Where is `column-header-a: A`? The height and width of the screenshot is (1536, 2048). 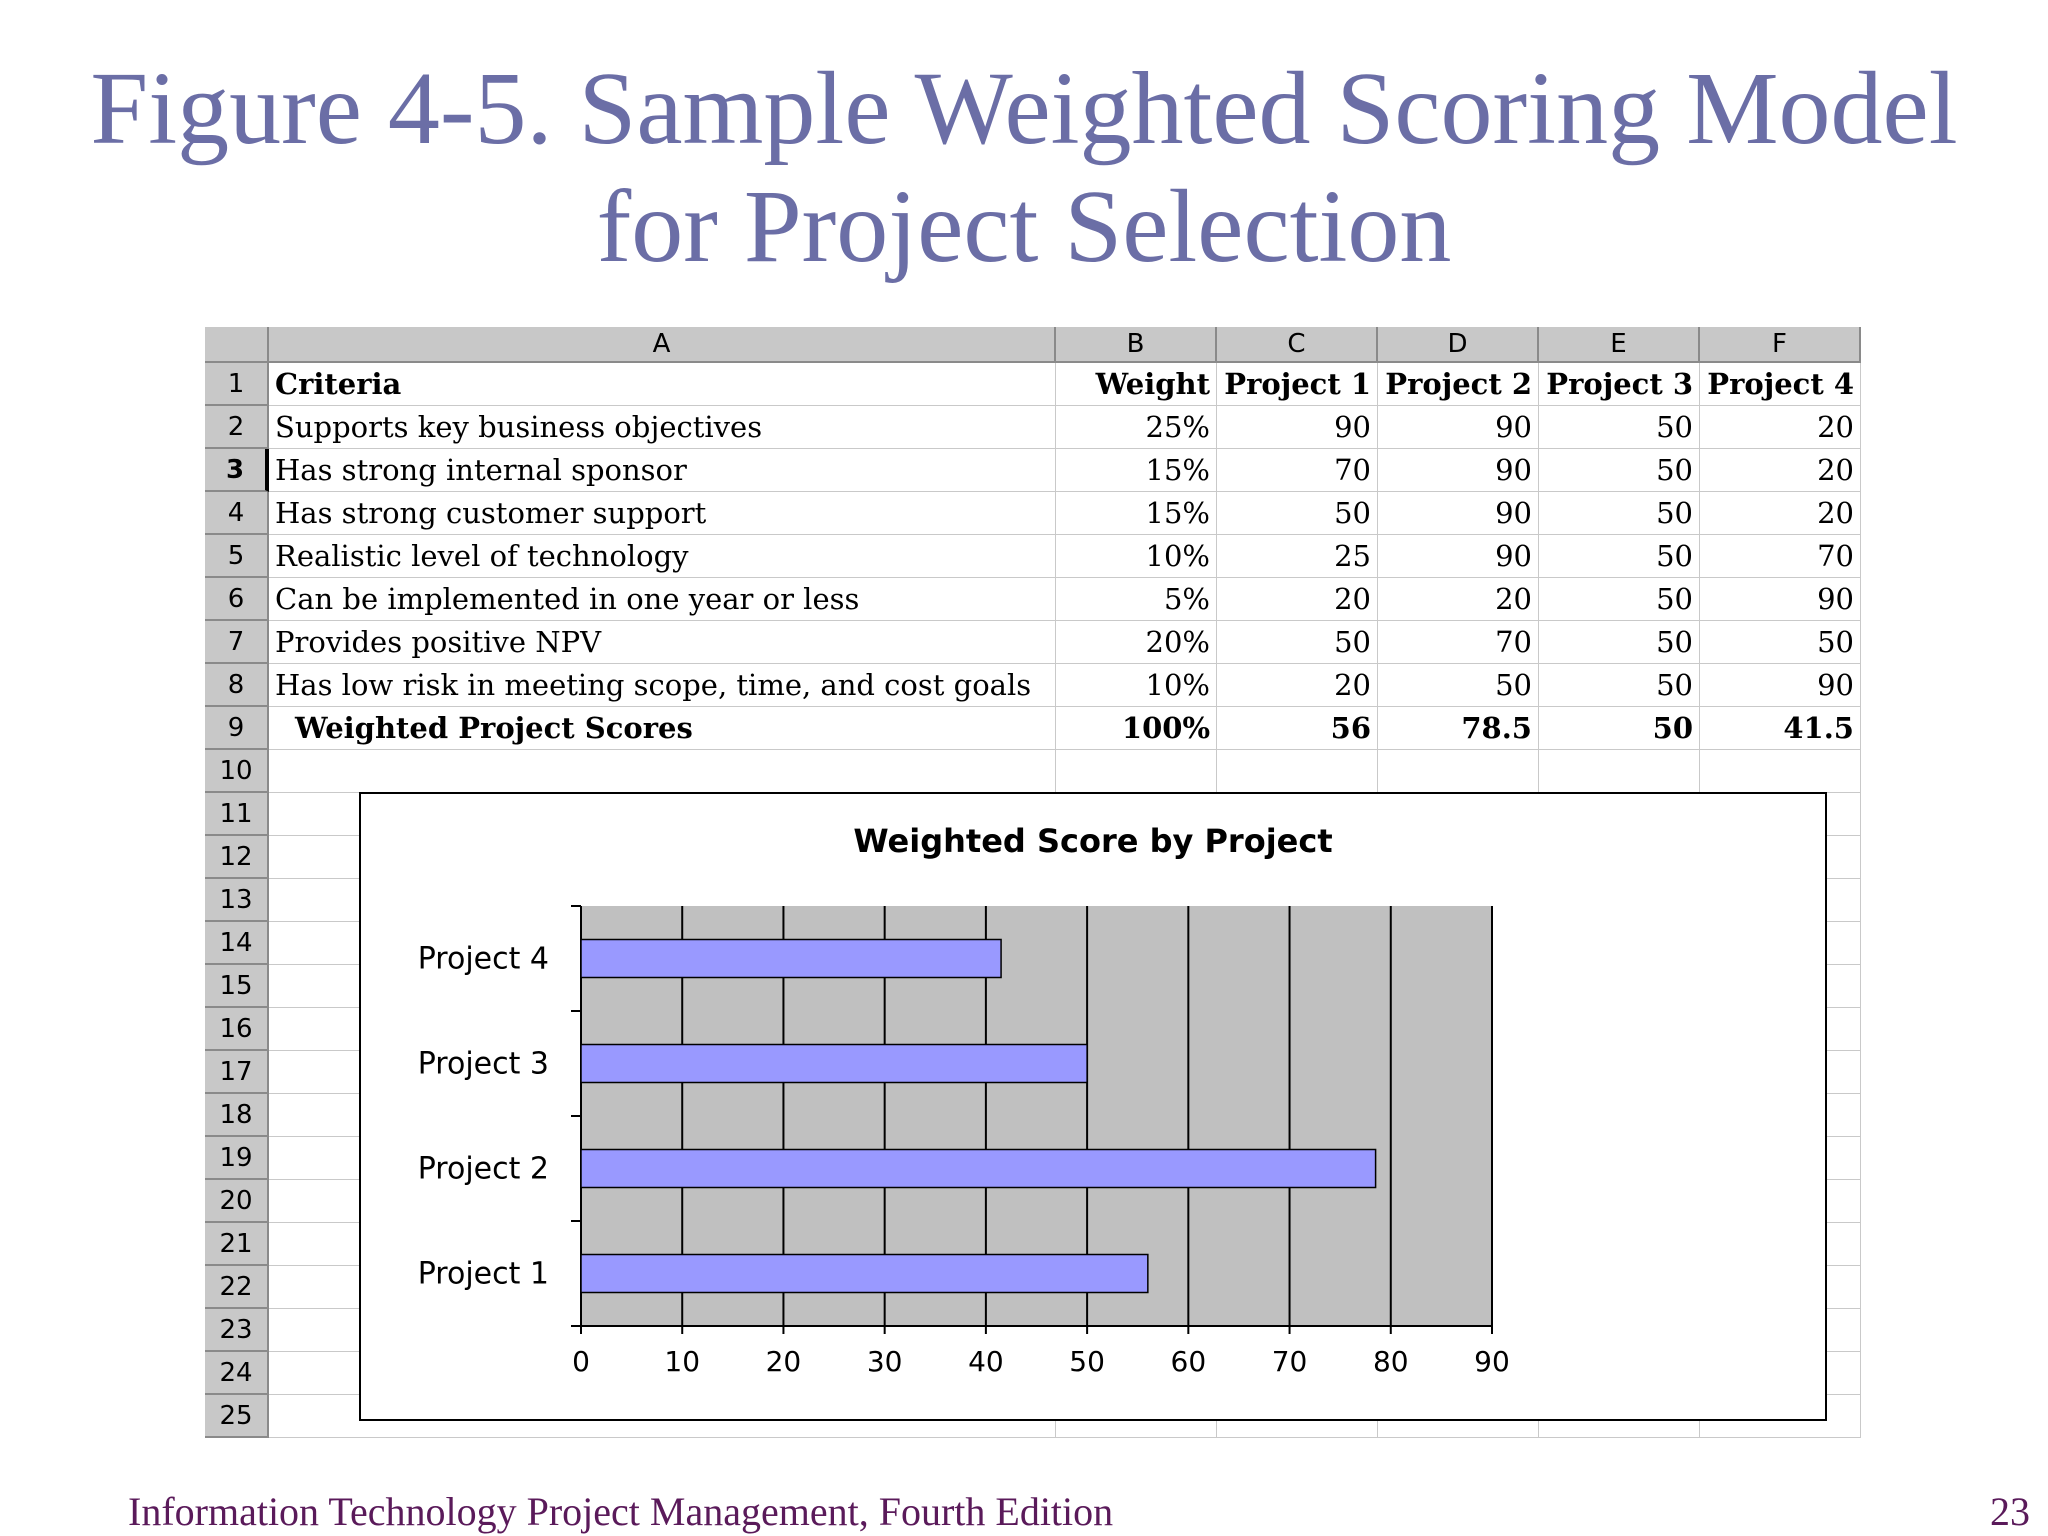 column-header-a: A is located at coordinates (662, 345).